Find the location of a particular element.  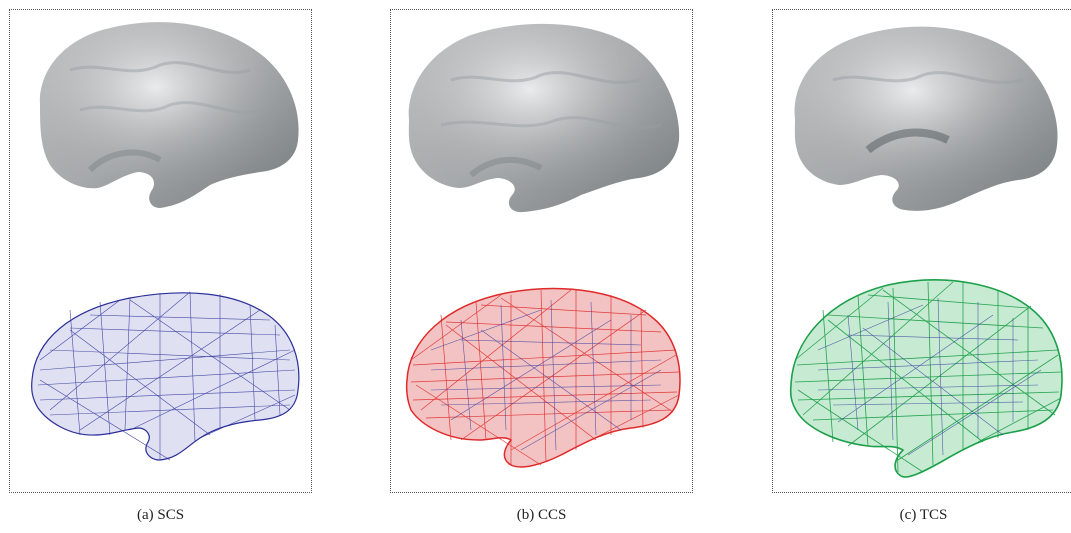

caption-scs: (a) SCS is located at coordinates (160, 515).